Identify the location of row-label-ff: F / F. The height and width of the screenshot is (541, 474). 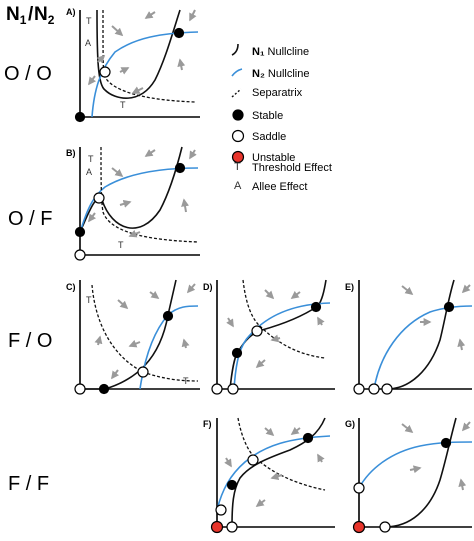
(28, 484).